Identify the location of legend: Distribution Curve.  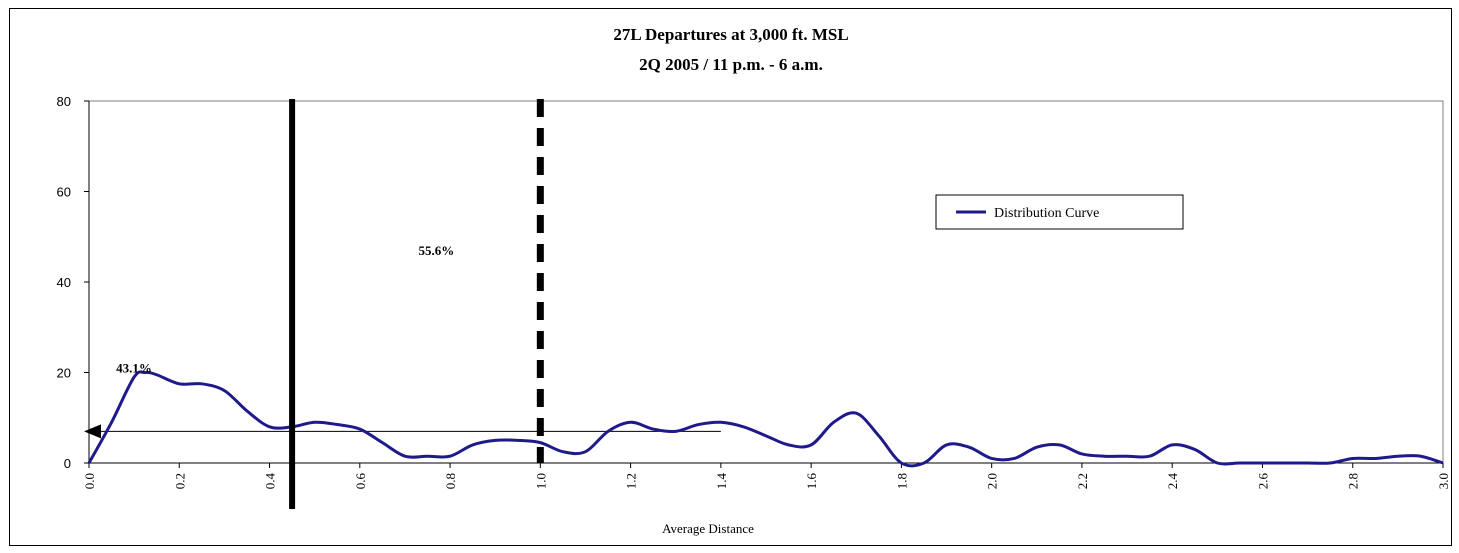
(1059, 212).